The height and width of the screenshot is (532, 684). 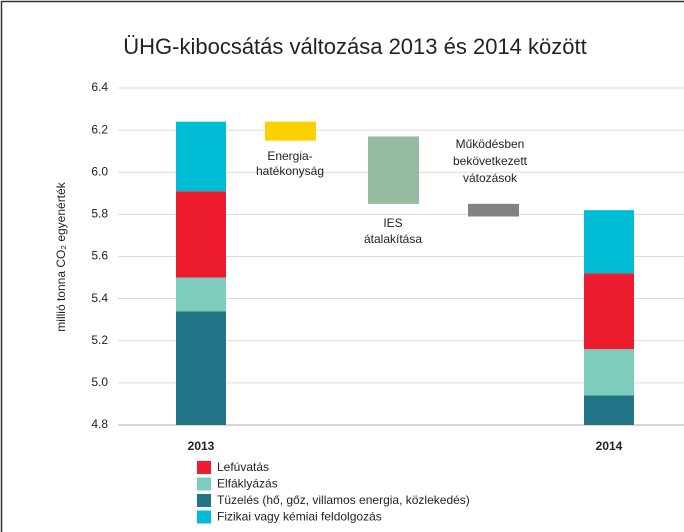 I want to click on y-tick-label: 5.0, so click(x=99, y=382).